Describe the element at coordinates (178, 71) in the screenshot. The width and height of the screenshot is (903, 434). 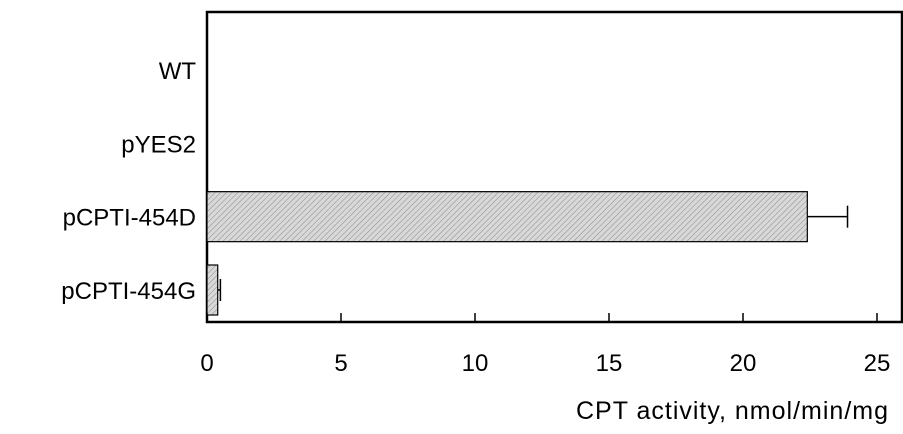
I see `category-label-wt: WT` at that location.